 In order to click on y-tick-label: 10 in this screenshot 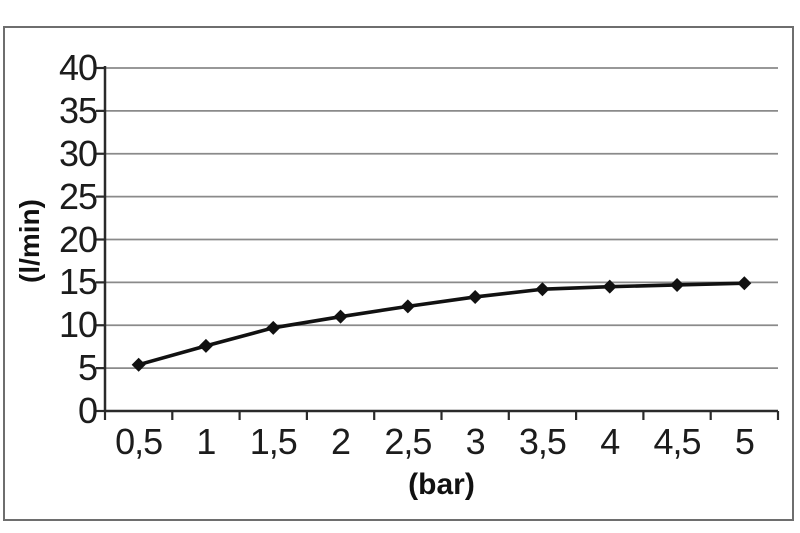, I will do `click(78, 325)`.